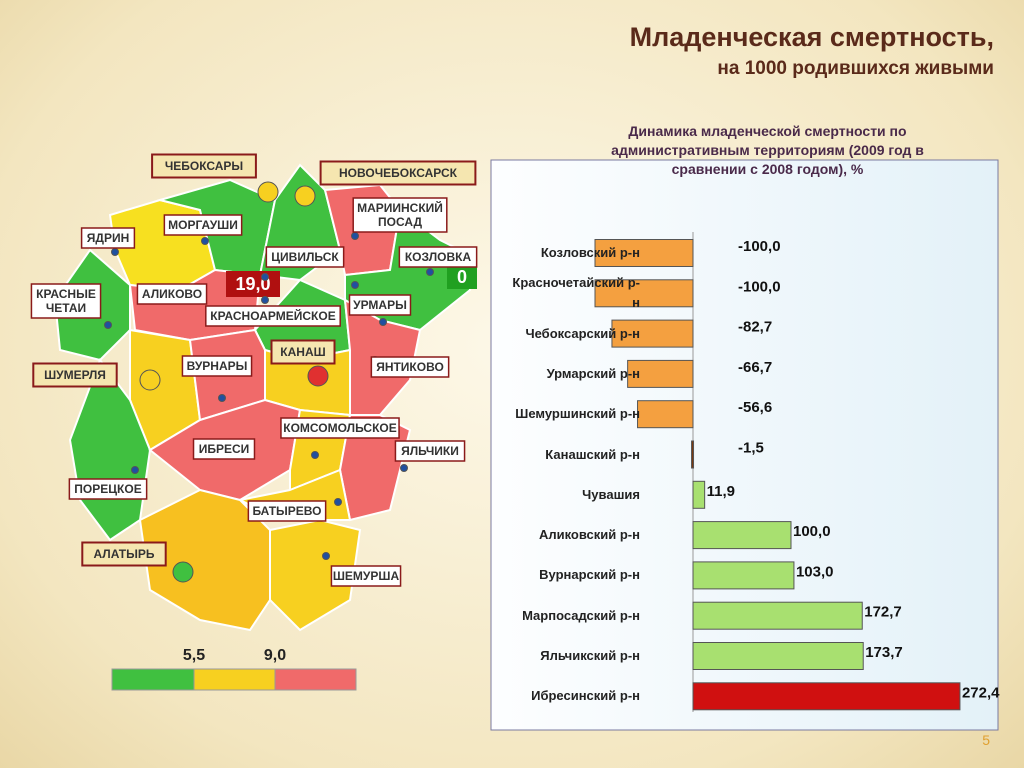 This screenshot has width=1024, height=768. I want to click on map-legend: 5,5 9,0, so click(234, 669).